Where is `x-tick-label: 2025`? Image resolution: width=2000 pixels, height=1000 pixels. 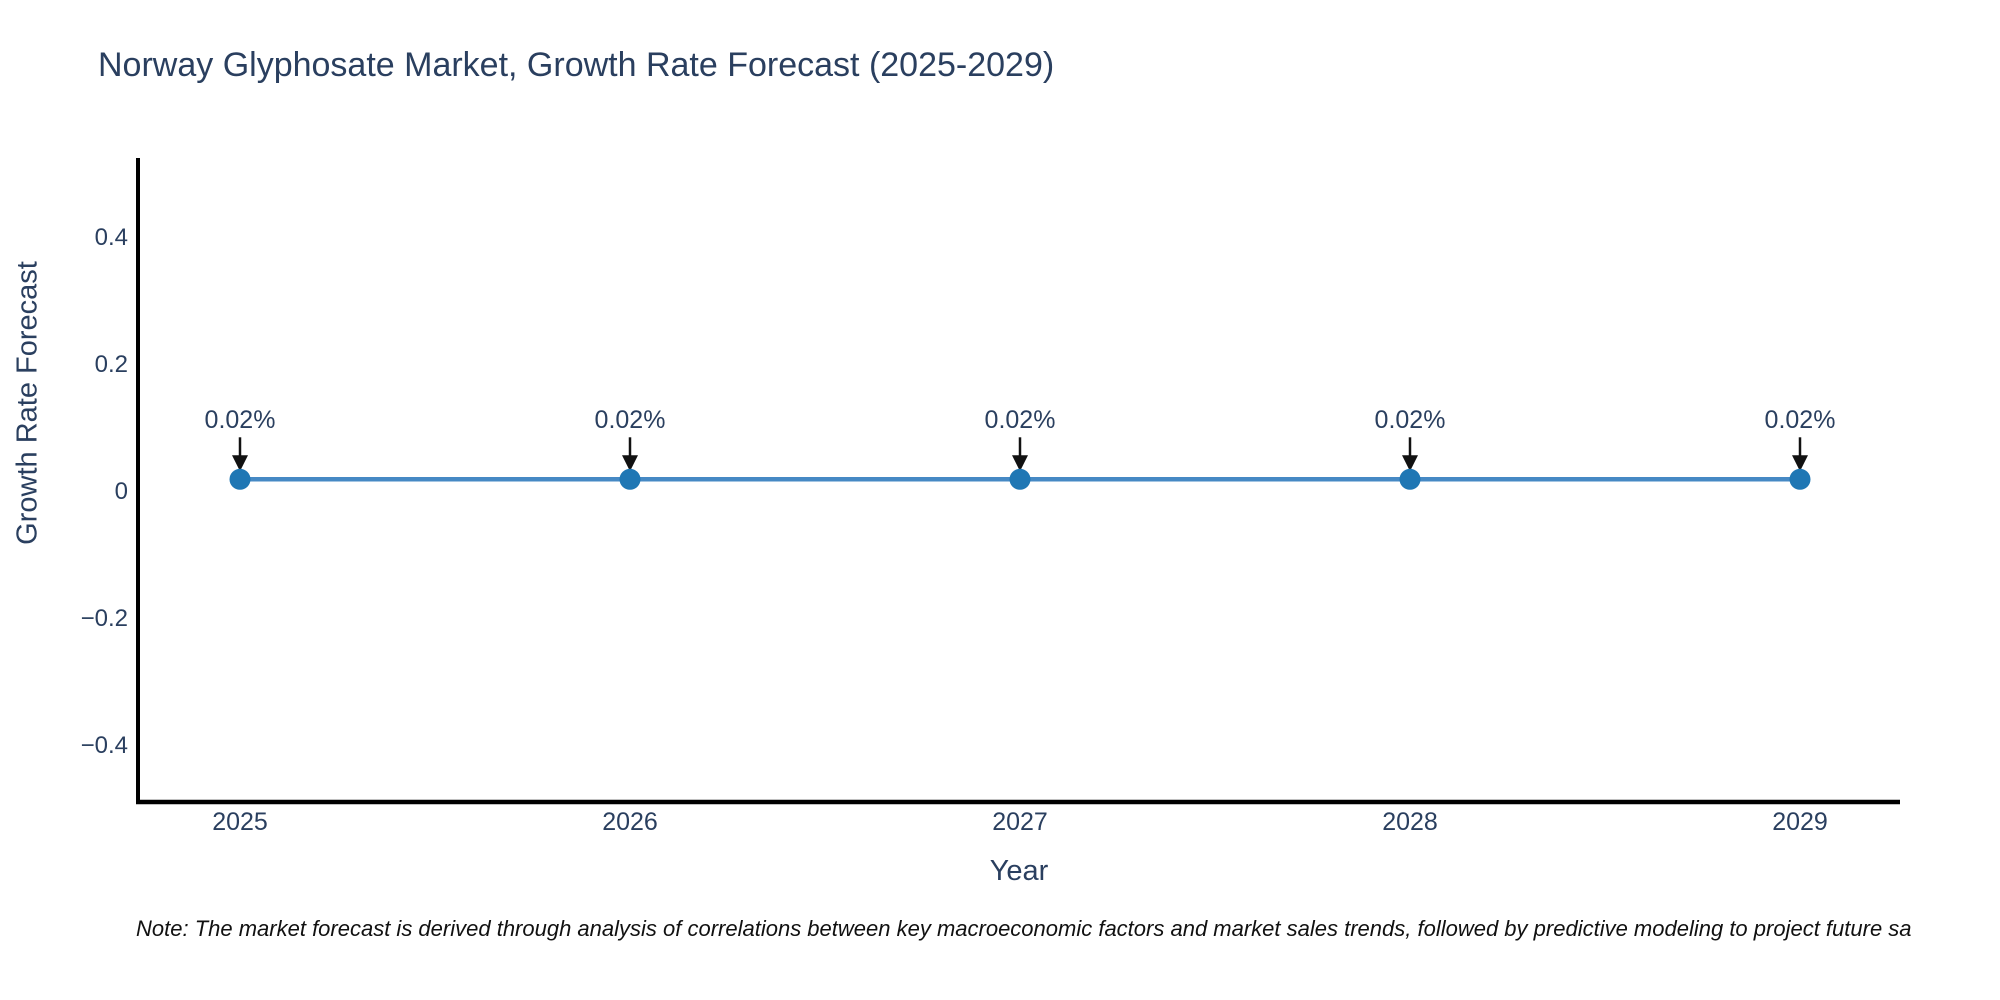
x-tick-label: 2025 is located at coordinates (240, 822).